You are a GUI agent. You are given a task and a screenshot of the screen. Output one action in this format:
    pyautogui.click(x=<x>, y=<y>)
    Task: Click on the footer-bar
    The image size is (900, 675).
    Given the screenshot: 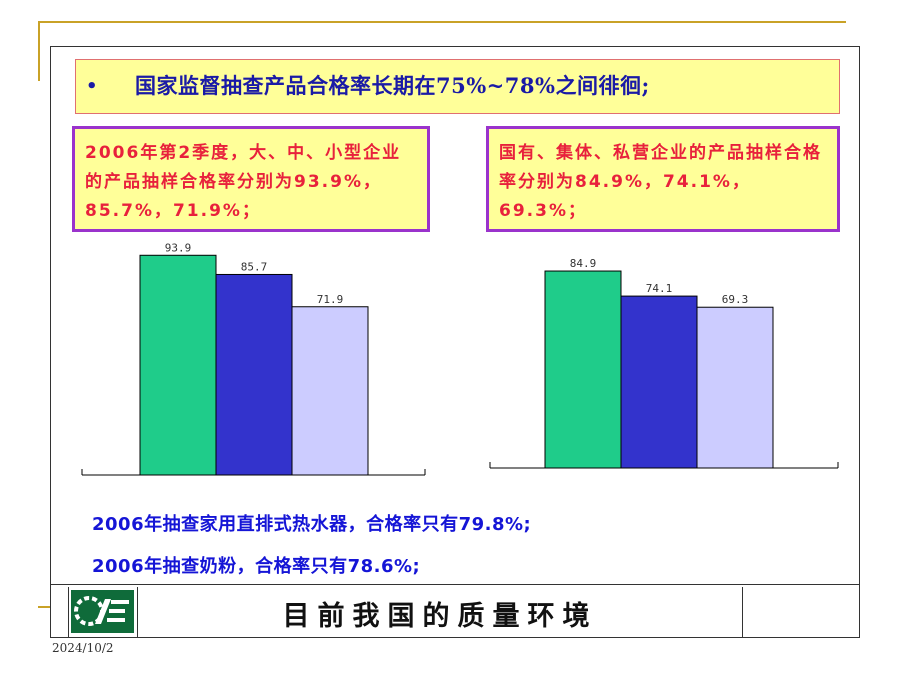 What is the action you would take?
    pyautogui.click(x=455, y=611)
    